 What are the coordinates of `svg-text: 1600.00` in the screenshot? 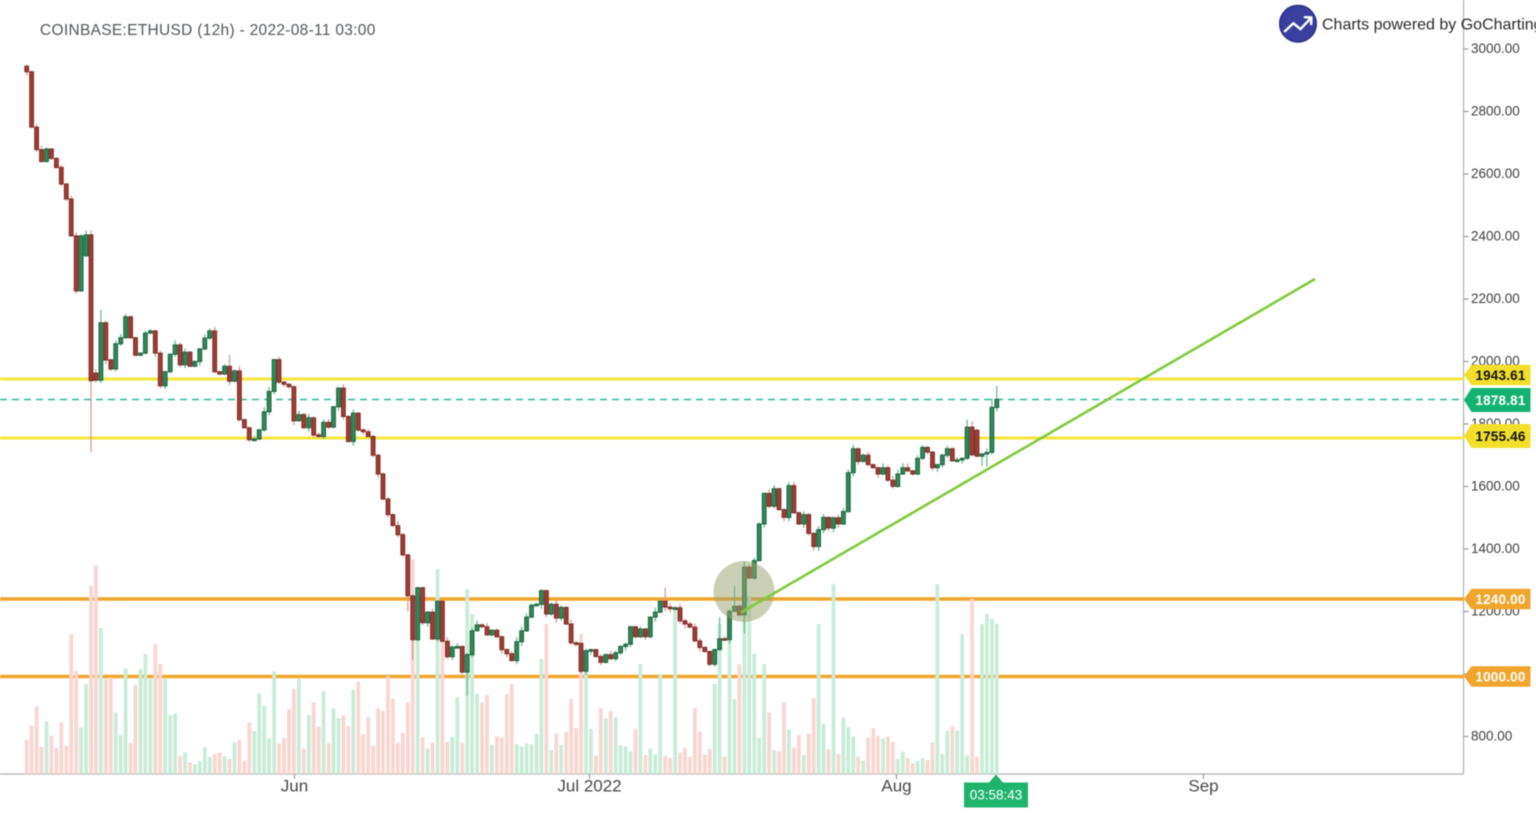 It's located at (1495, 486).